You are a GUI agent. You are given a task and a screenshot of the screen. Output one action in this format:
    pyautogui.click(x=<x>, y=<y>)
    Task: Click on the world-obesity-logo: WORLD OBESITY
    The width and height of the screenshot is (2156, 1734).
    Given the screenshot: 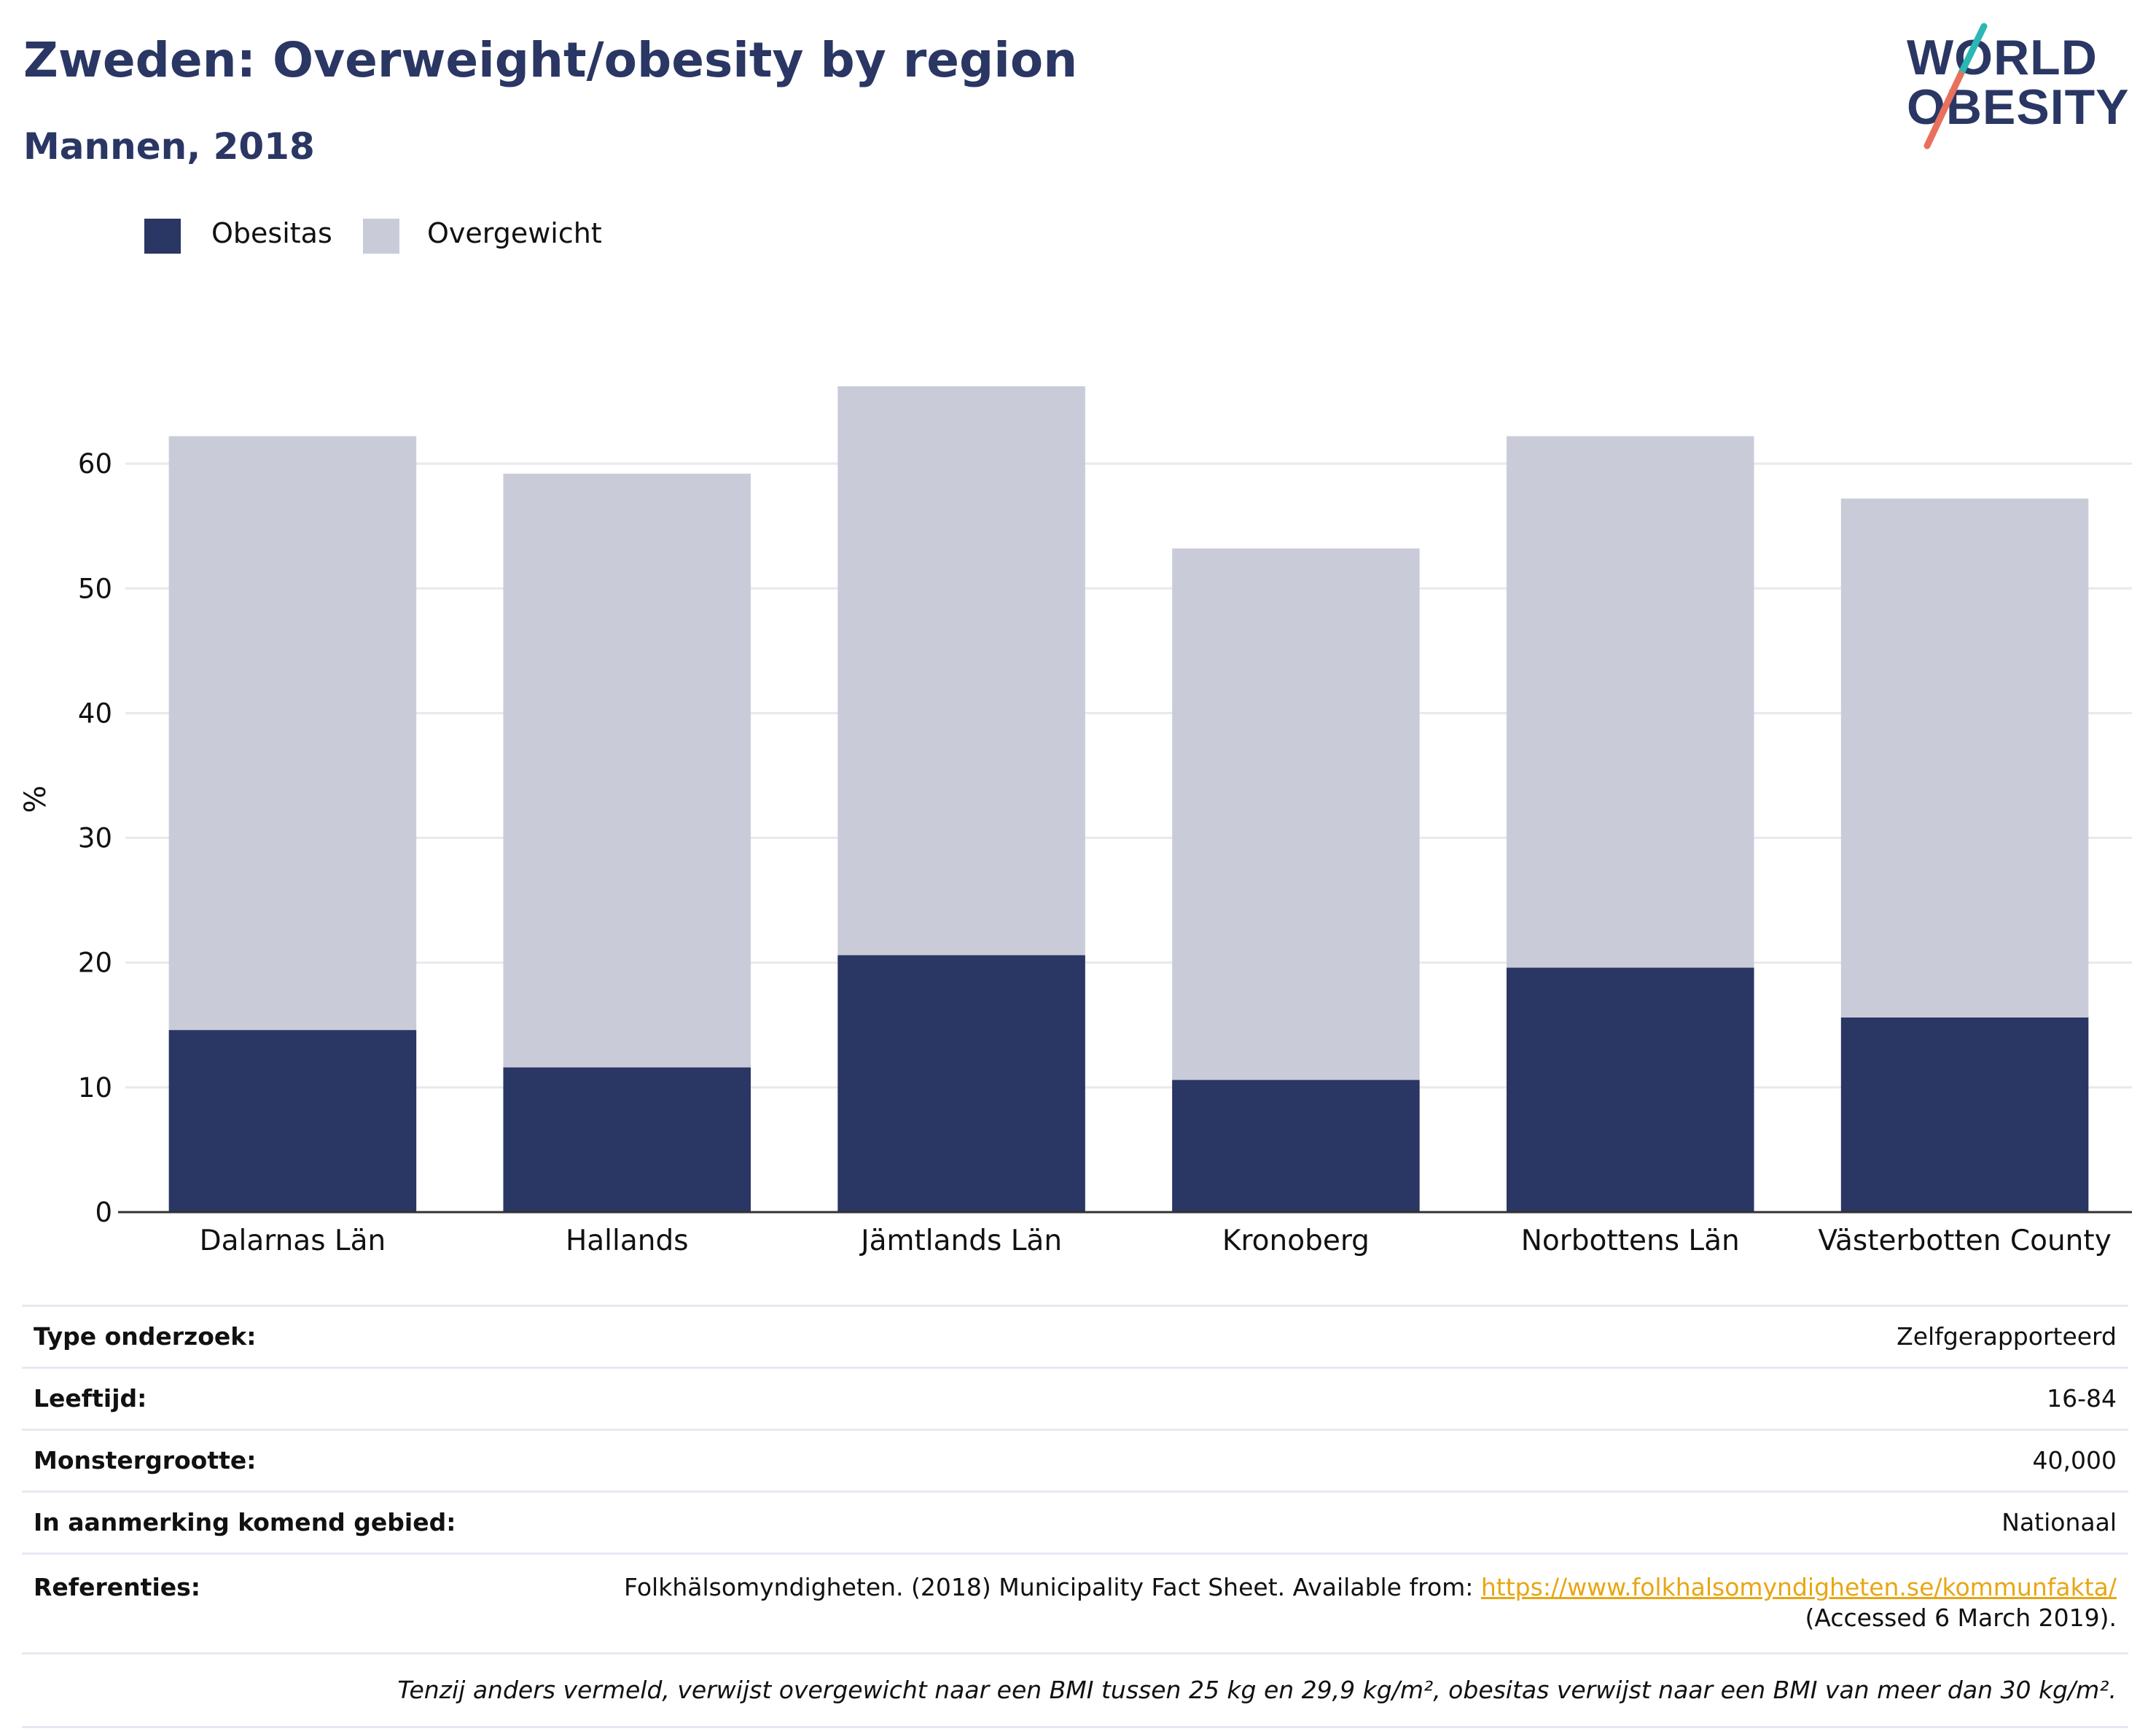 What is the action you would take?
    pyautogui.click(x=2019, y=86)
    